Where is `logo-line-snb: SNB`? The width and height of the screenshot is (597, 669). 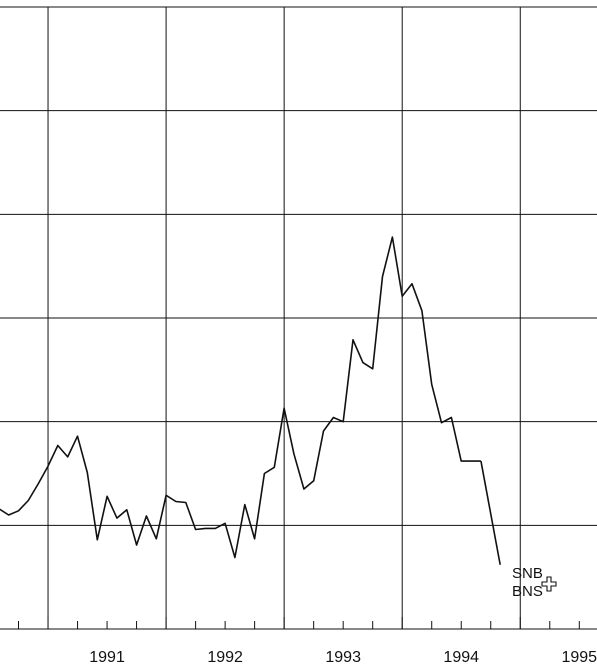 logo-line-snb: SNB is located at coordinates (527, 573).